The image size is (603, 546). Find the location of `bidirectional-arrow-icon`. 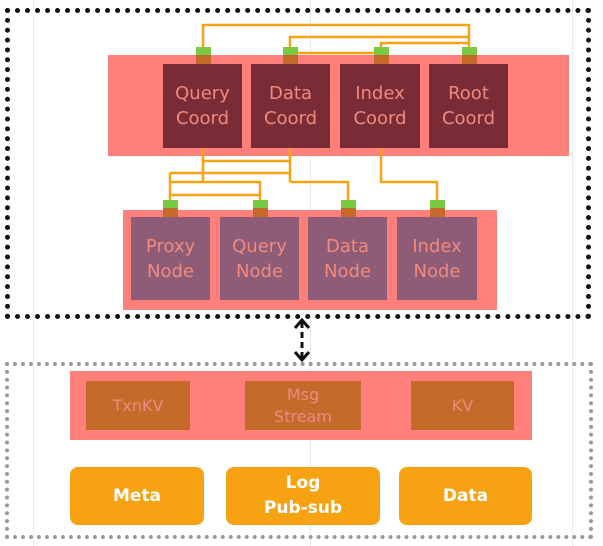

bidirectional-arrow-icon is located at coordinates (302, 340).